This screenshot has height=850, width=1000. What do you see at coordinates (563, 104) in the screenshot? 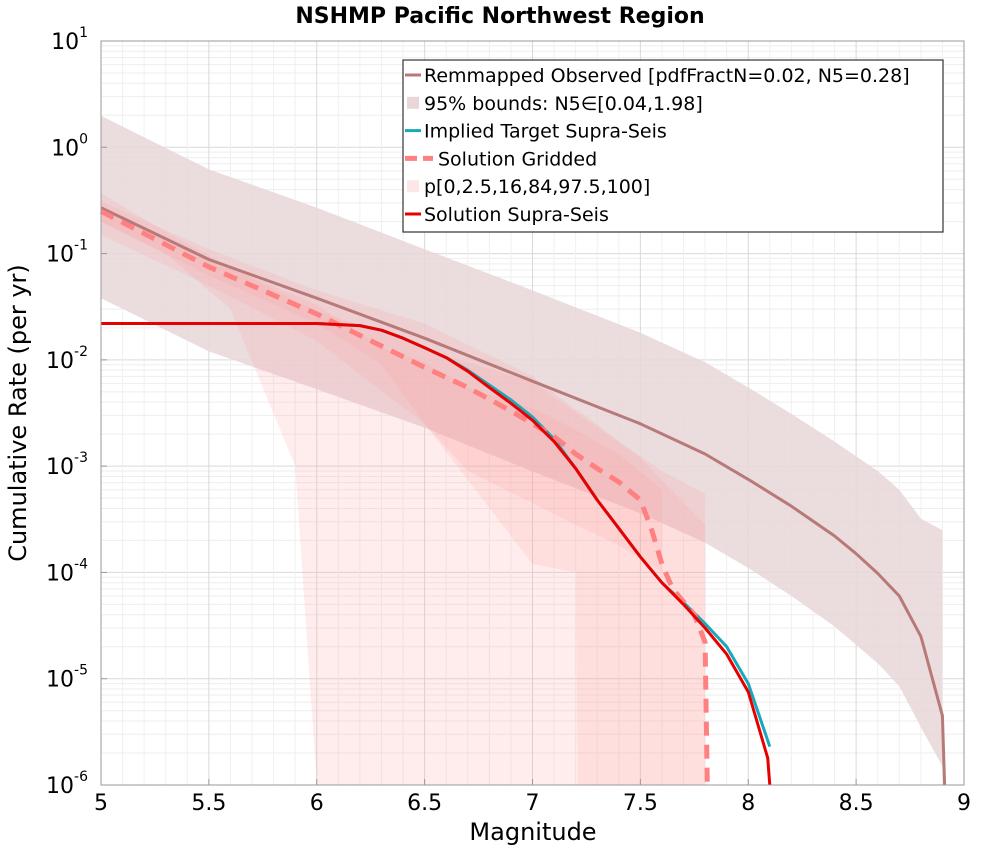
I see `legend-label: 95% bounds: N5∈[0.04,1.98]` at bounding box center [563, 104].